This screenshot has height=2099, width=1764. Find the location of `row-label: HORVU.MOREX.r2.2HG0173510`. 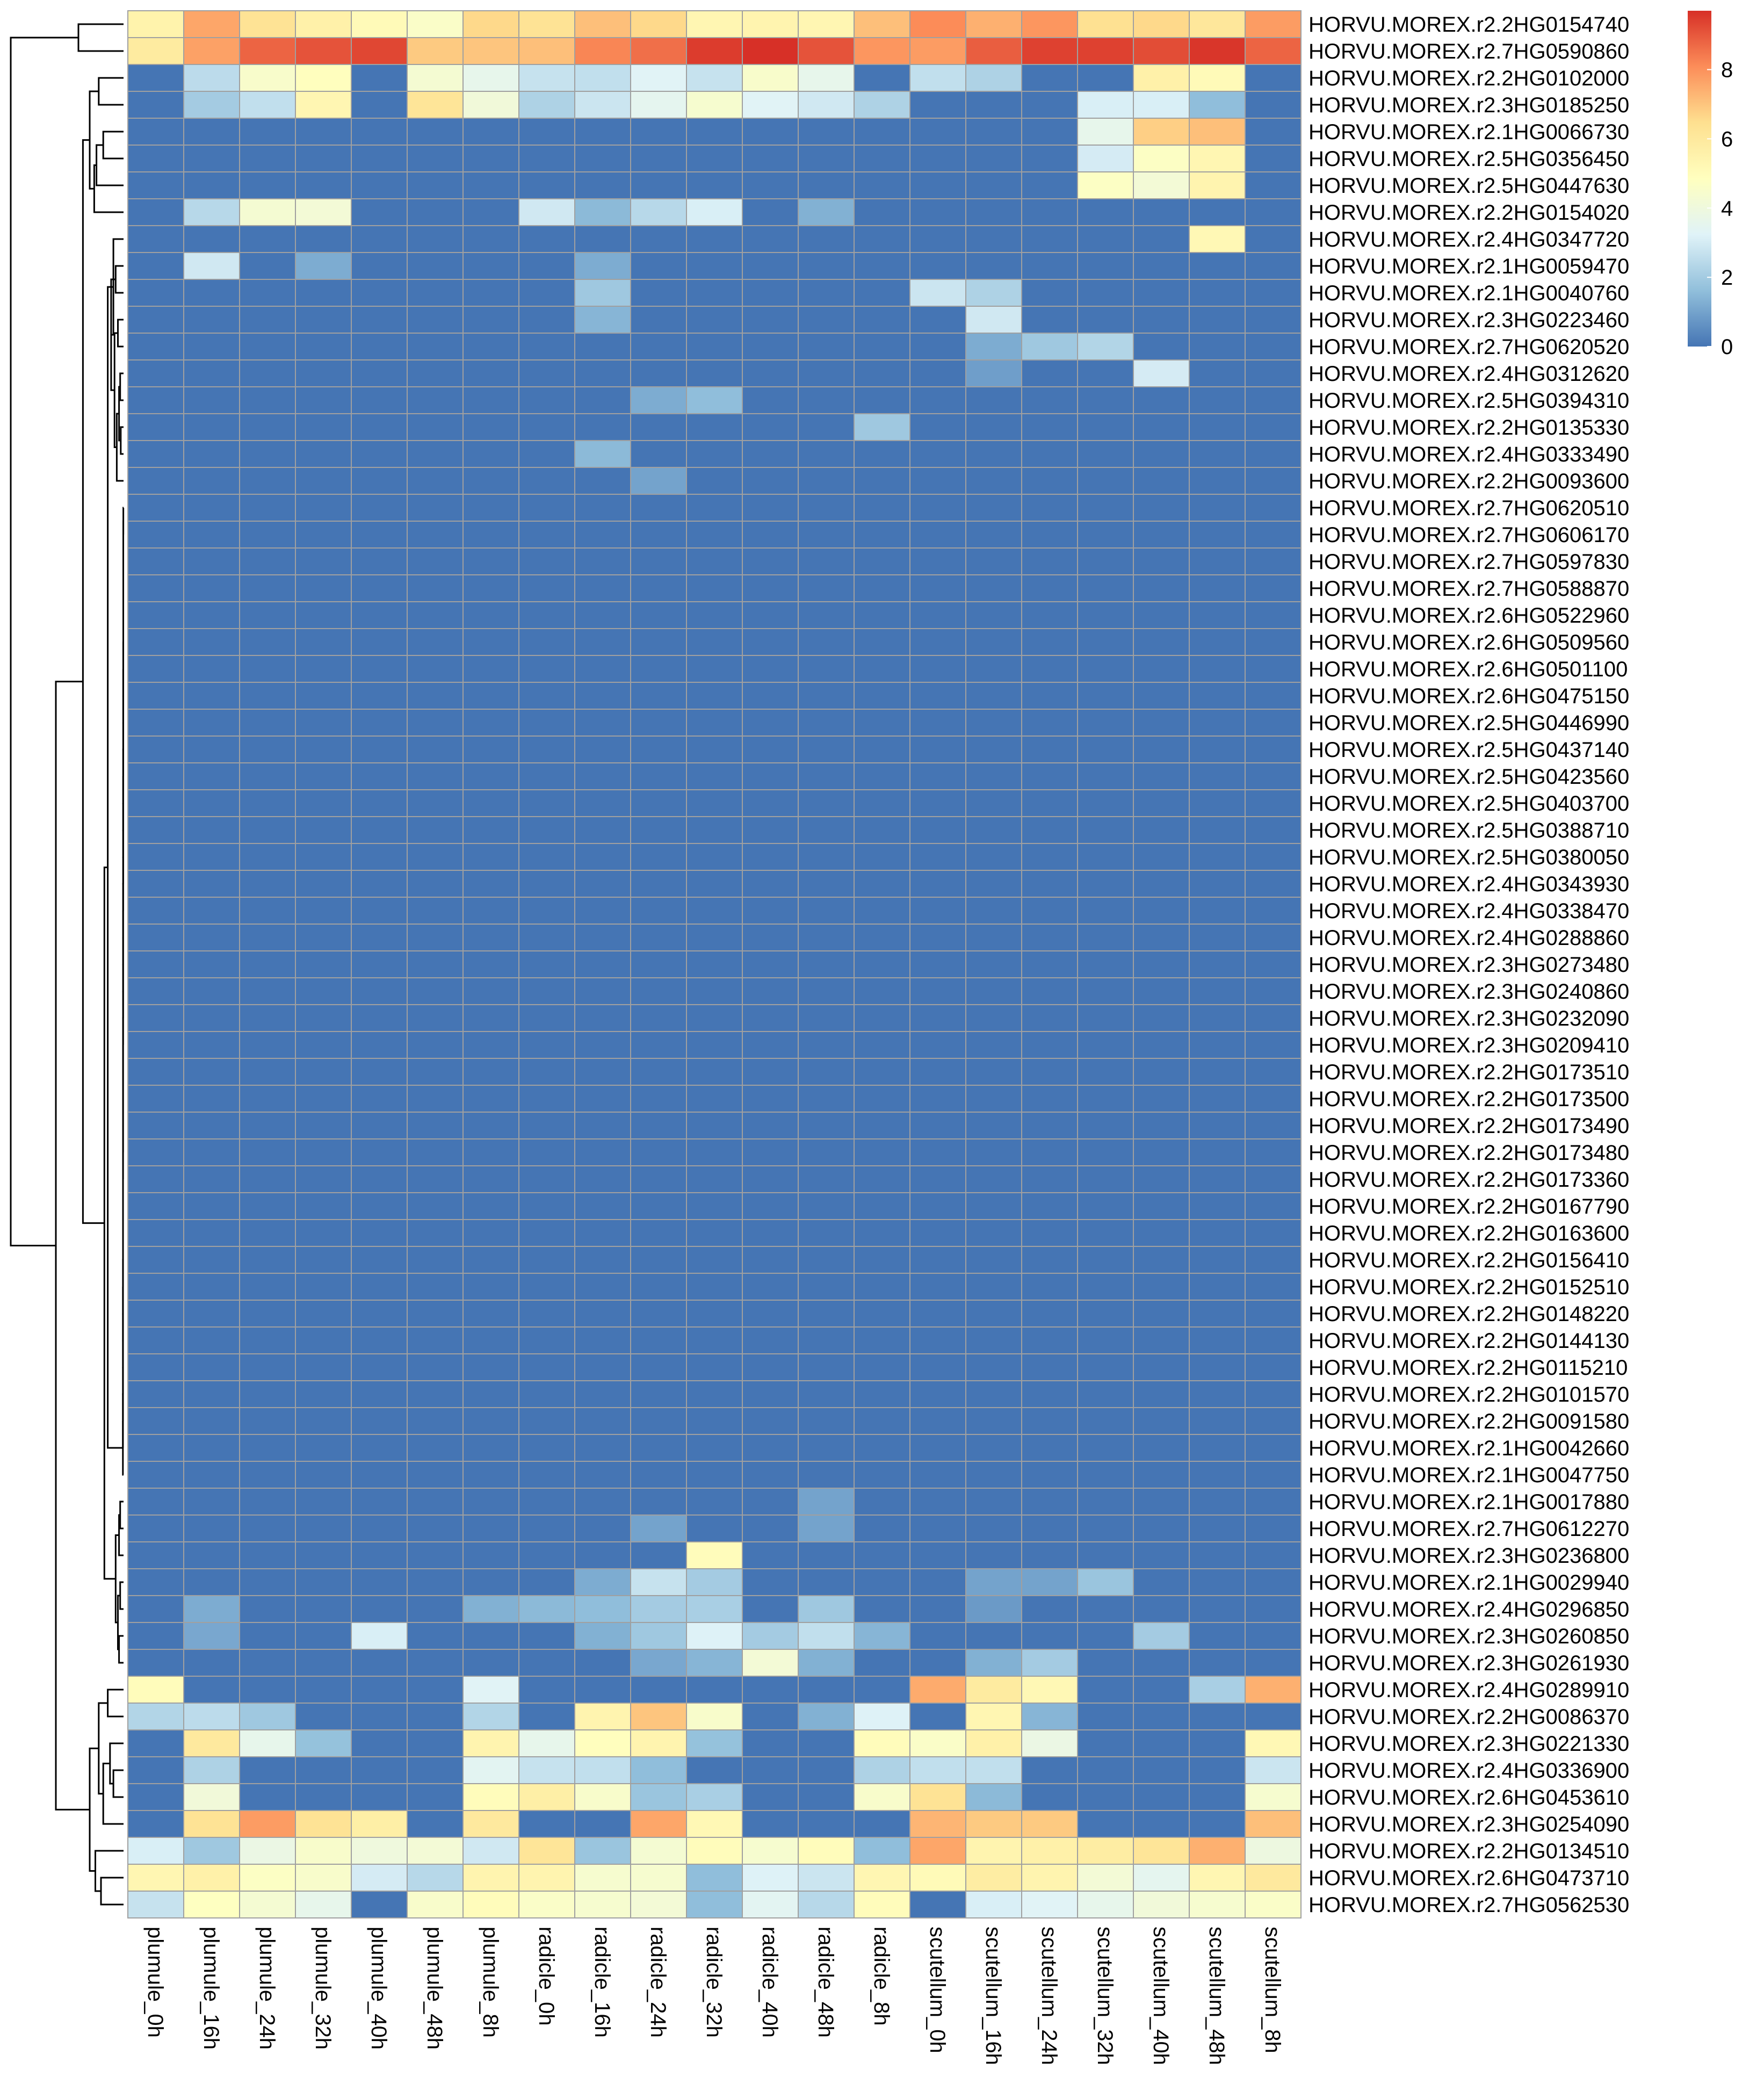

row-label: HORVU.MOREX.r2.2HG0173510 is located at coordinates (1468, 1072).